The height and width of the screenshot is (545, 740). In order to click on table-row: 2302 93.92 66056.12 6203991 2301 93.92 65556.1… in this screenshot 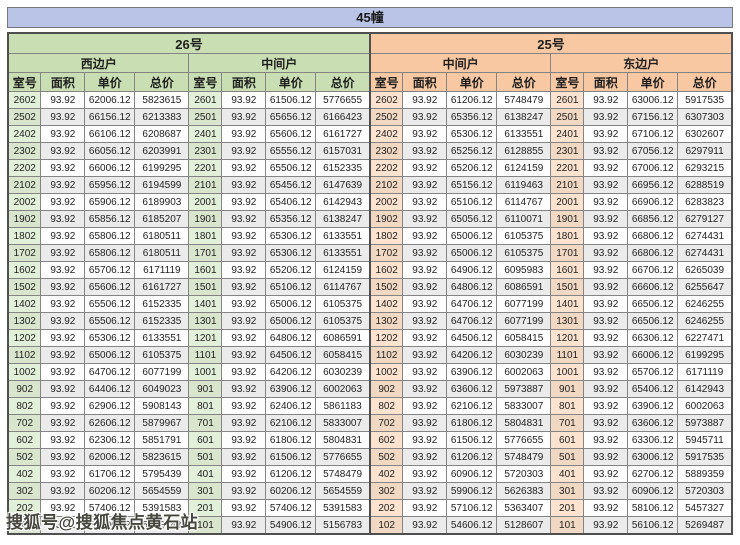, I will do `click(370, 151)`.